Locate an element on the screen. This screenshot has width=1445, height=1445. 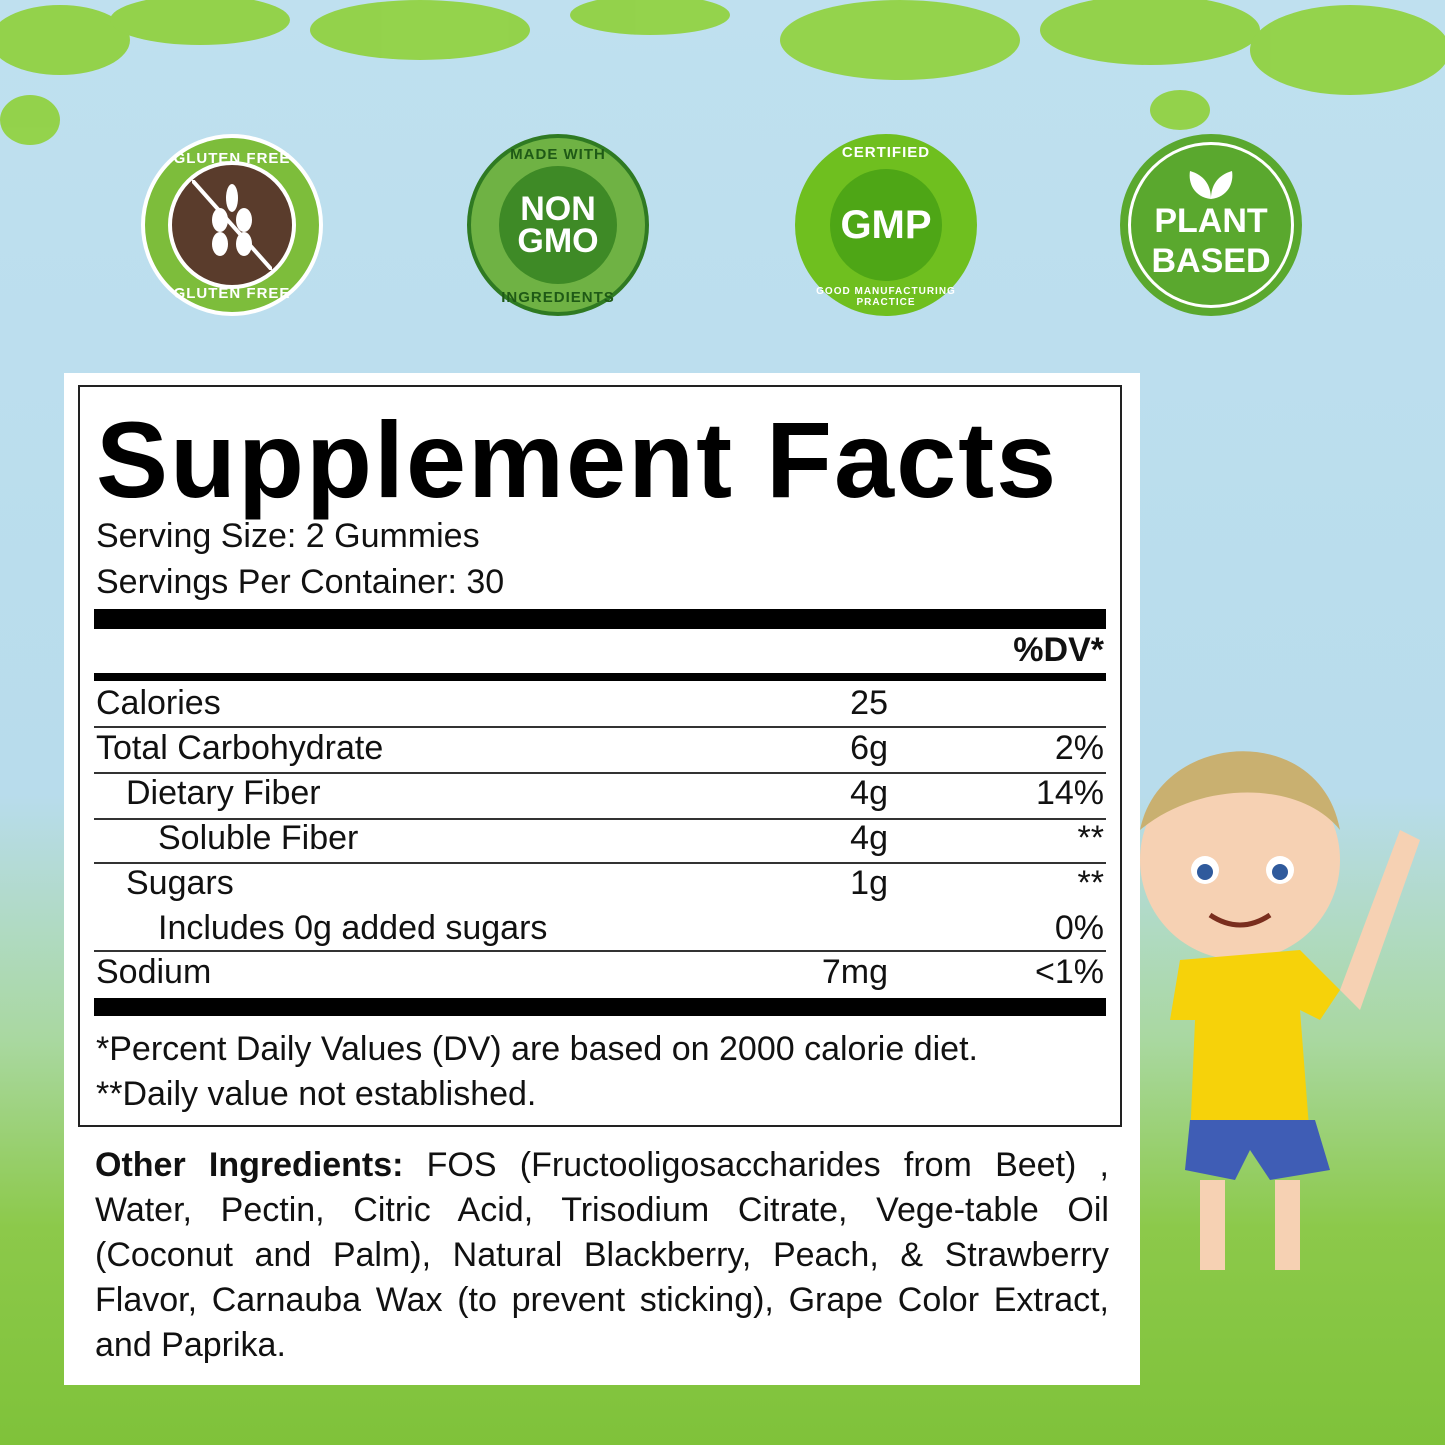
badge-main-text: GMO is located at coordinates (558, 241).